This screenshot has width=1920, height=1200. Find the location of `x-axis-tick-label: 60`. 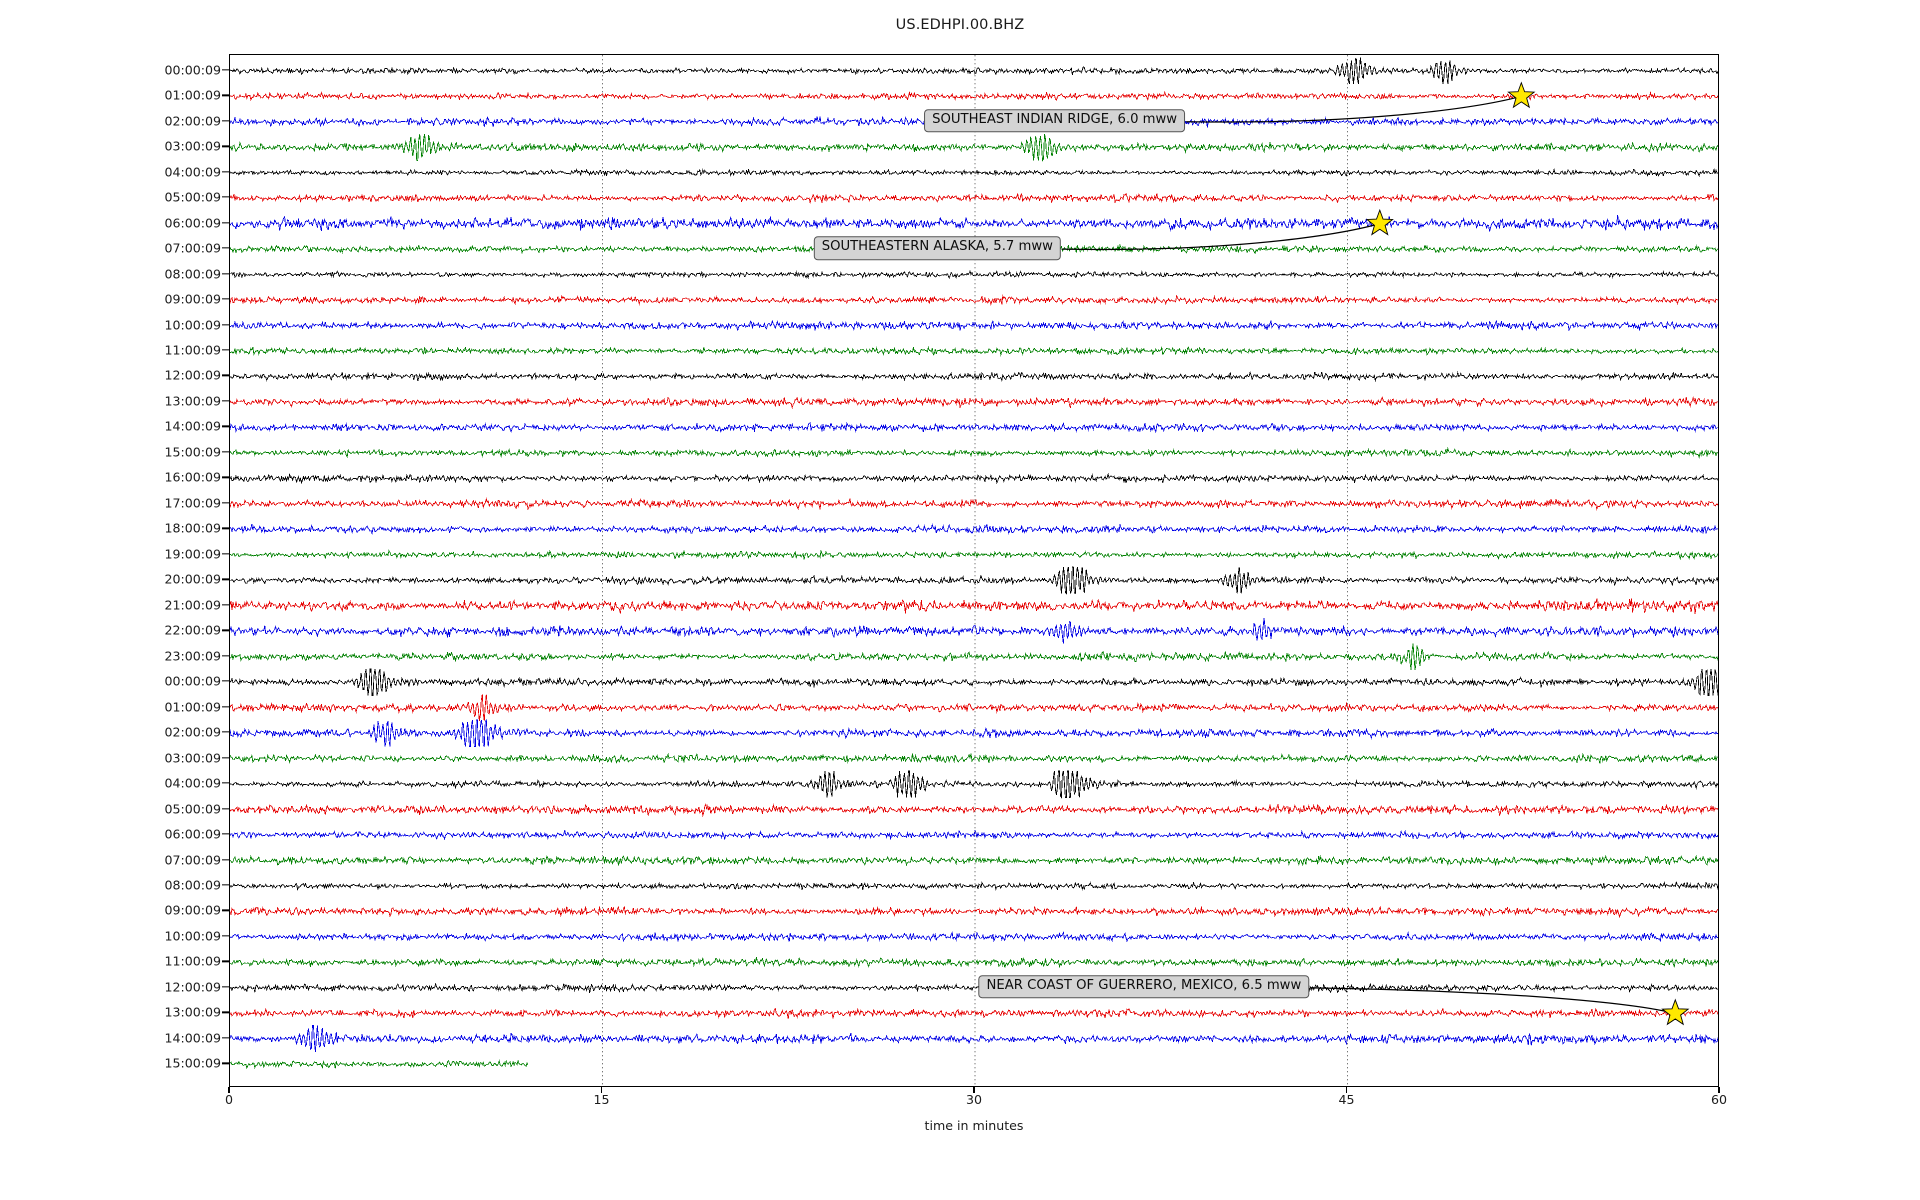

x-axis-tick-label: 60 is located at coordinates (1719, 1099).